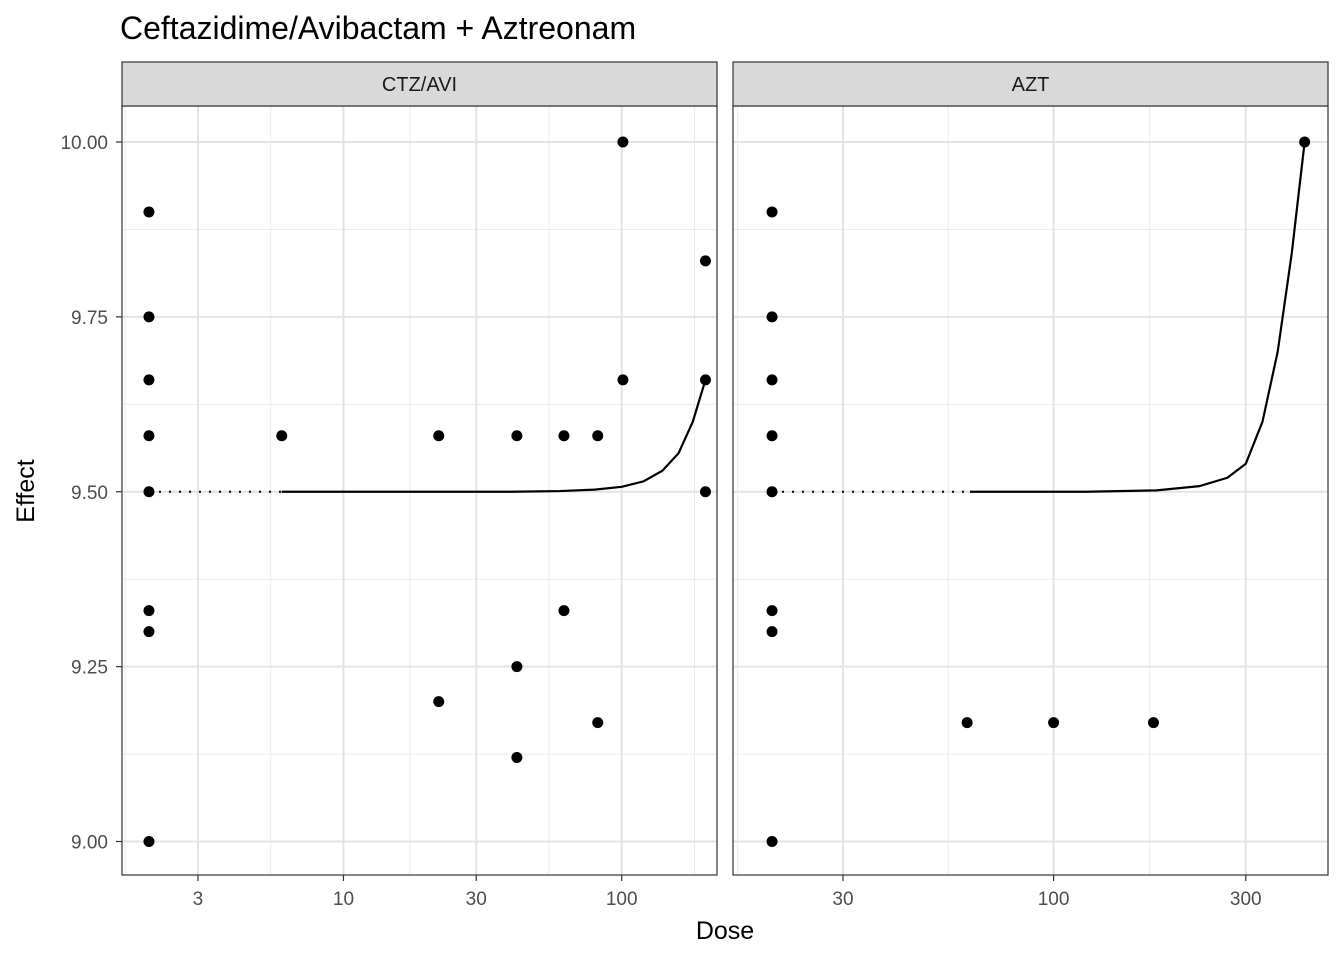  I want to click on y-tick-label: 9.50, so click(89, 493).